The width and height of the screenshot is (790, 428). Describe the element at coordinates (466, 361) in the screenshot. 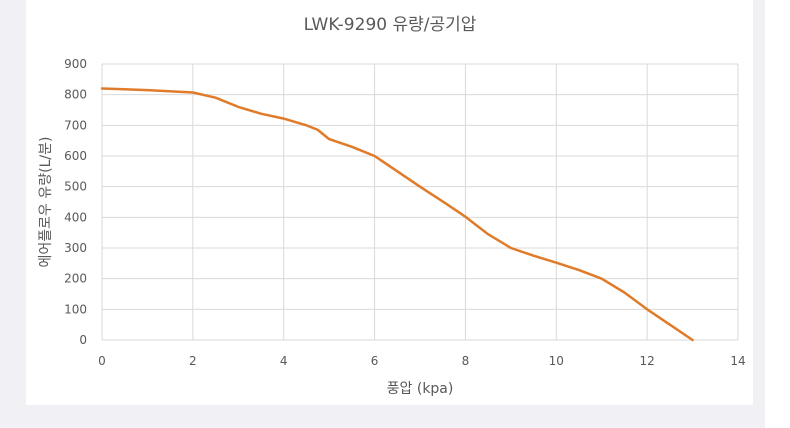

I see `x-tick-label: 8` at that location.